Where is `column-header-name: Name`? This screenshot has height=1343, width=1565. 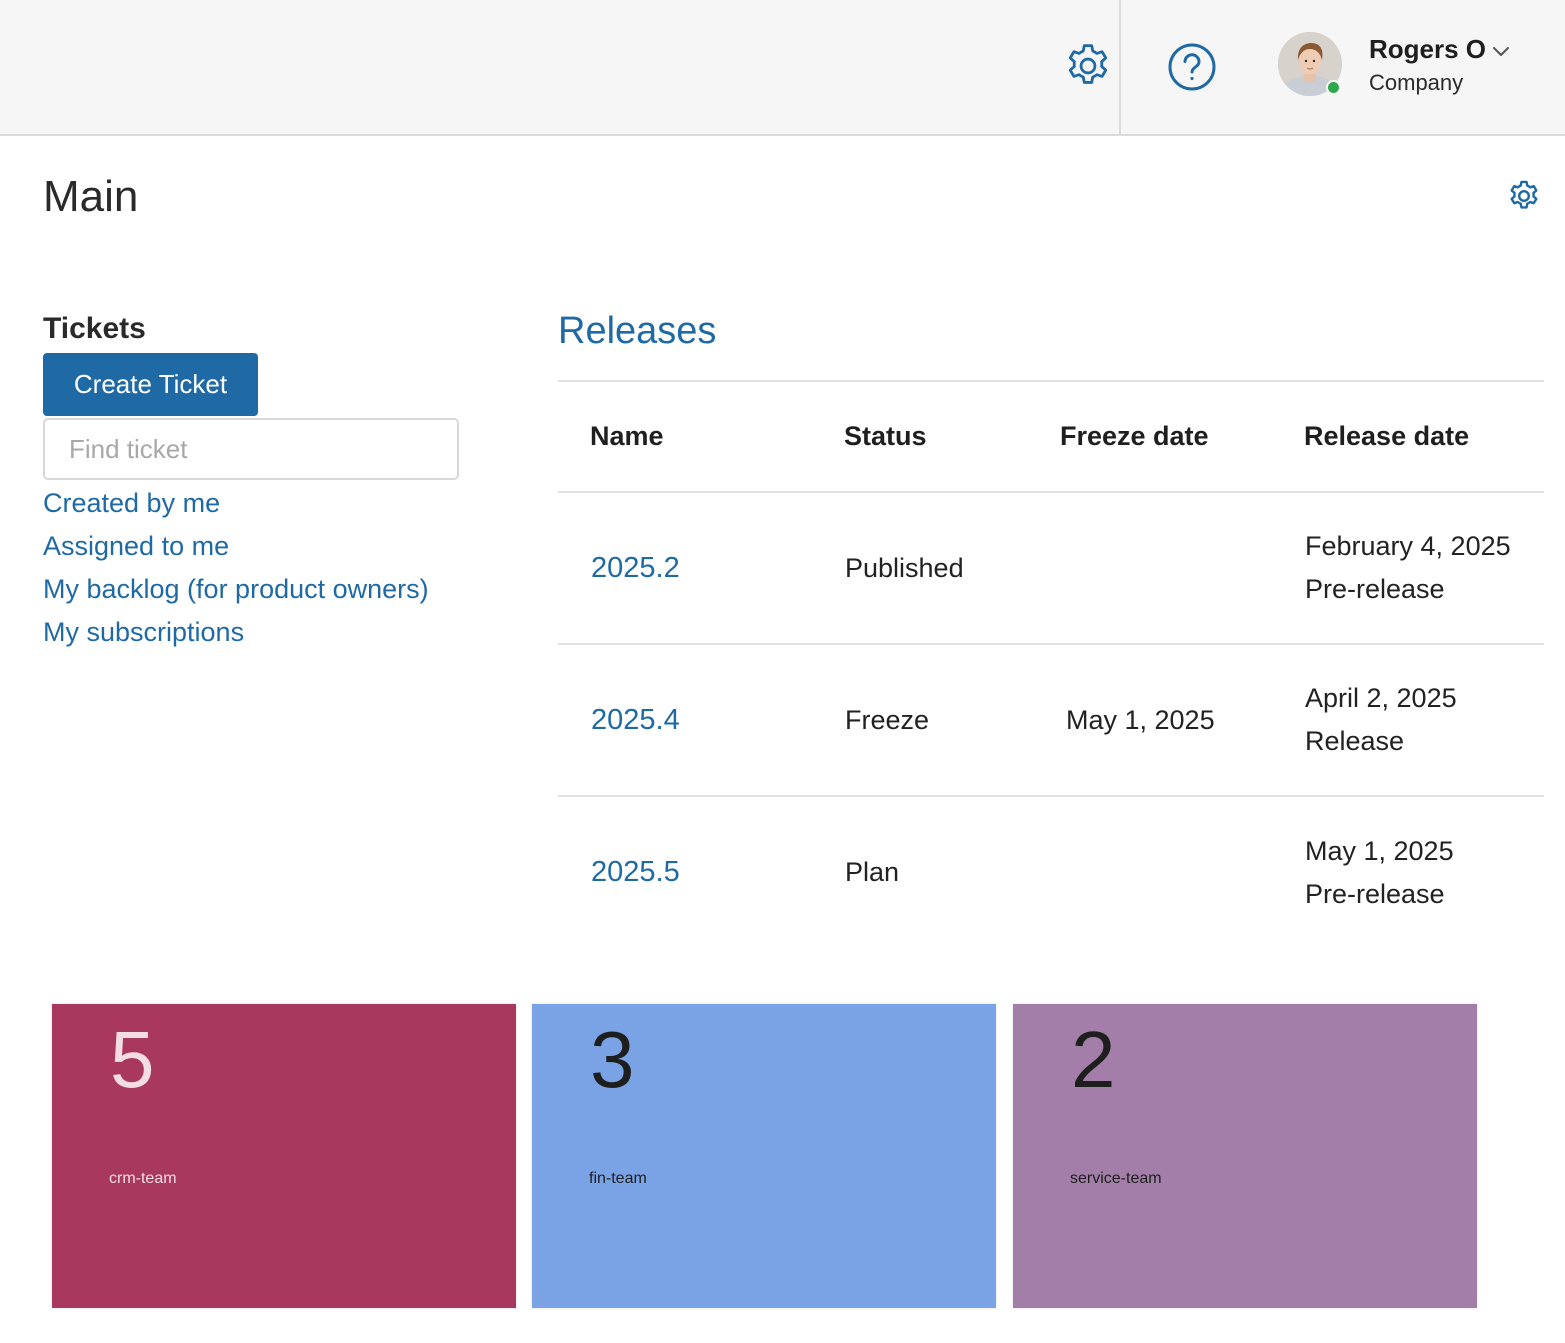 column-header-name: Name is located at coordinates (685, 436).